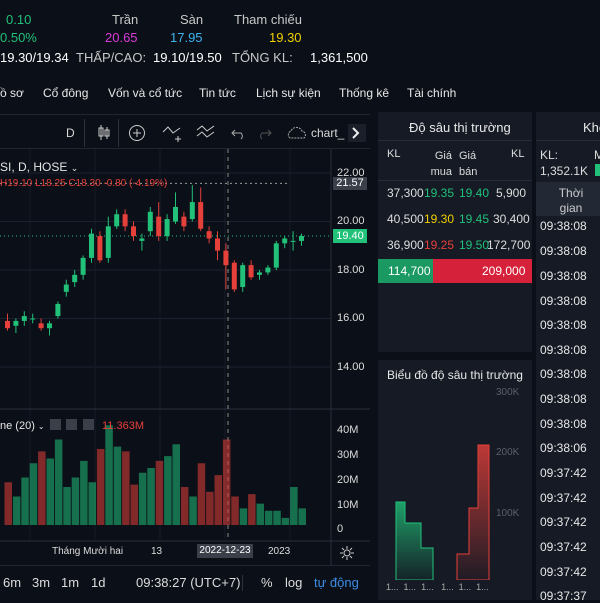  Describe the element at coordinates (19, 19) in the screenshot. I see `price-change: 0.10` at that location.